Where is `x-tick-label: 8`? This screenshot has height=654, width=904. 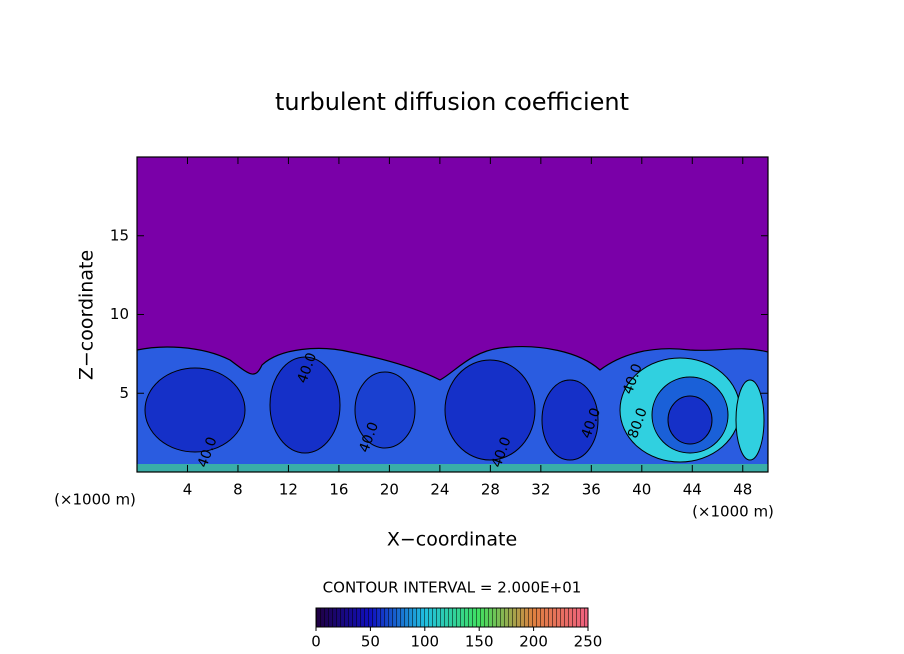 x-tick-label: 8 is located at coordinates (238, 490).